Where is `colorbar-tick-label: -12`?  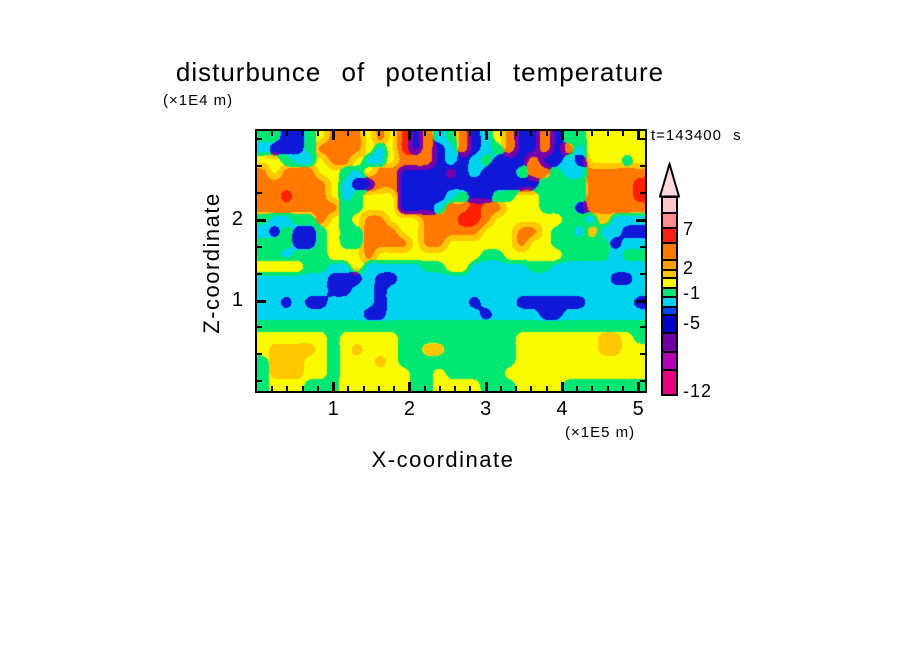
colorbar-tick-label: -12 is located at coordinates (698, 391).